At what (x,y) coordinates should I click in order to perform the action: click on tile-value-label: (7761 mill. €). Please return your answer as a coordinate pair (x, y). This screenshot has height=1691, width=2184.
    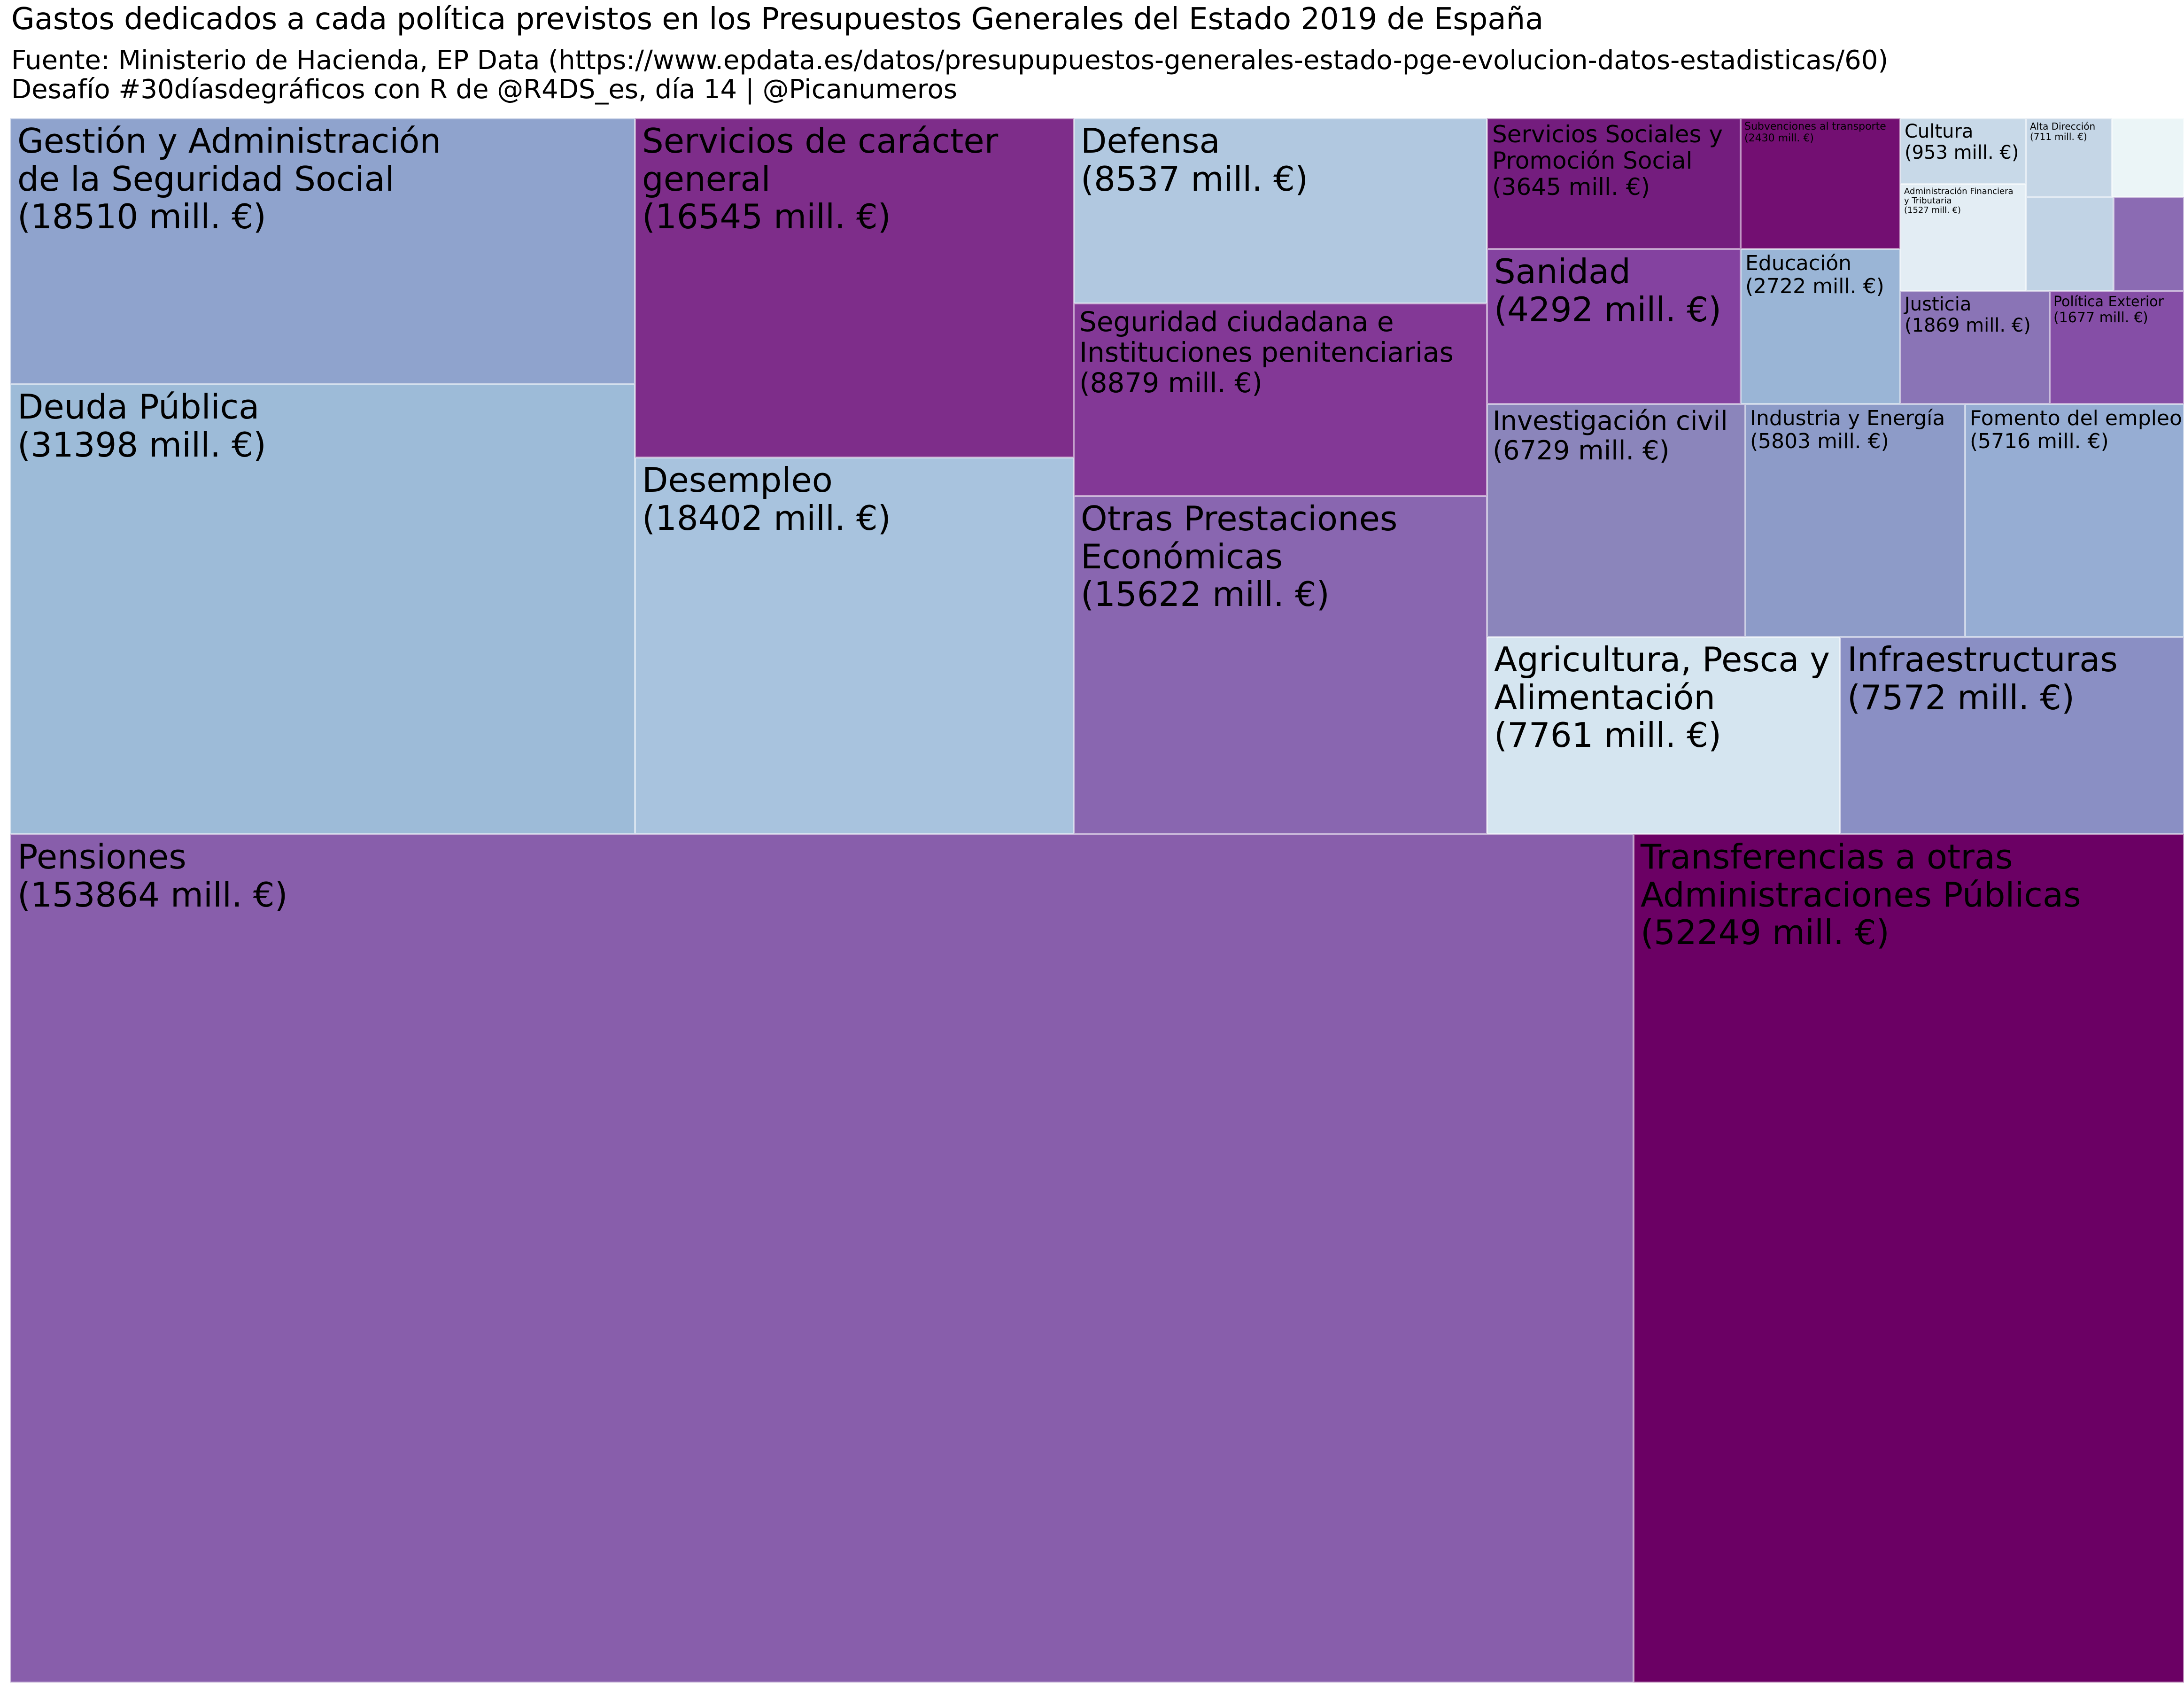
    Looking at the image, I should click on (1608, 735).